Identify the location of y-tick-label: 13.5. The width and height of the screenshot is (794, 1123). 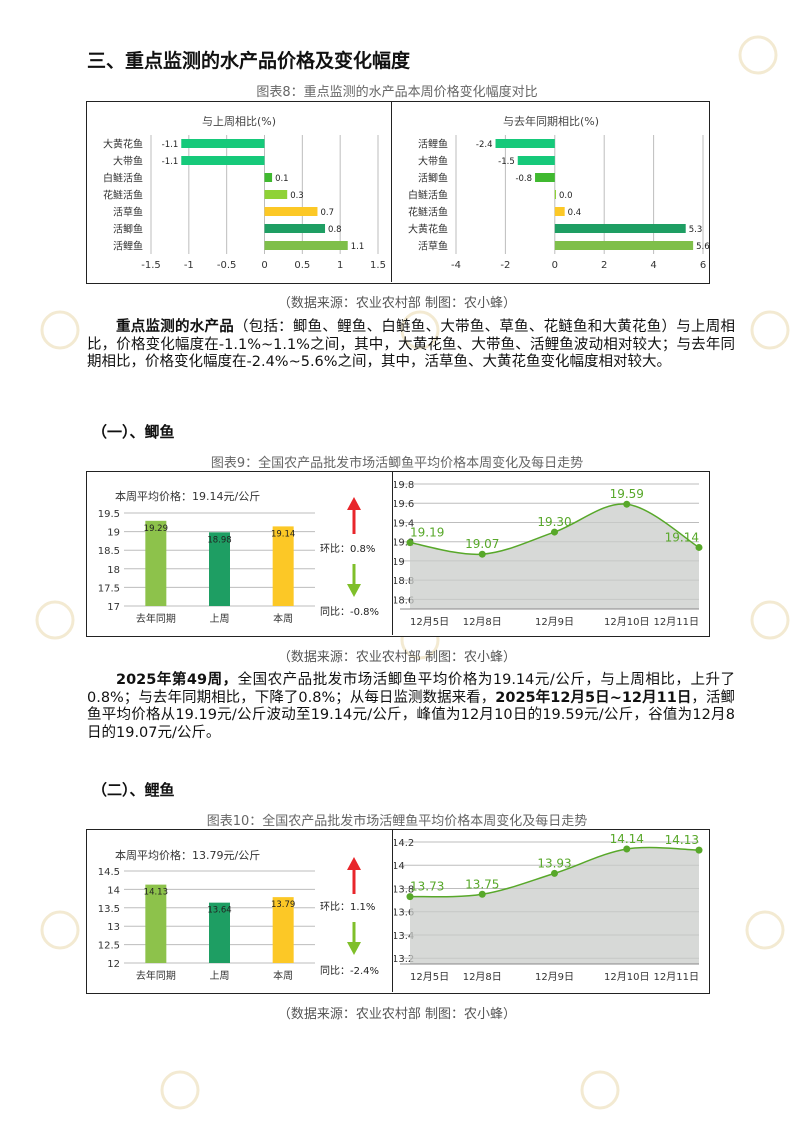
(109, 909).